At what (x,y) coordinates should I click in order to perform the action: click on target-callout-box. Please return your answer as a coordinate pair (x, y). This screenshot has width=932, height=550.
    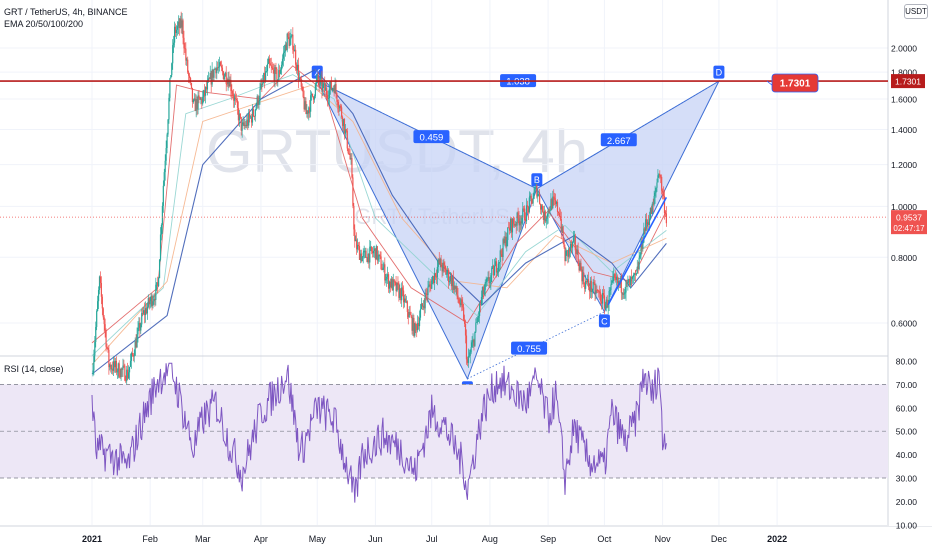
    Looking at the image, I should click on (795, 83).